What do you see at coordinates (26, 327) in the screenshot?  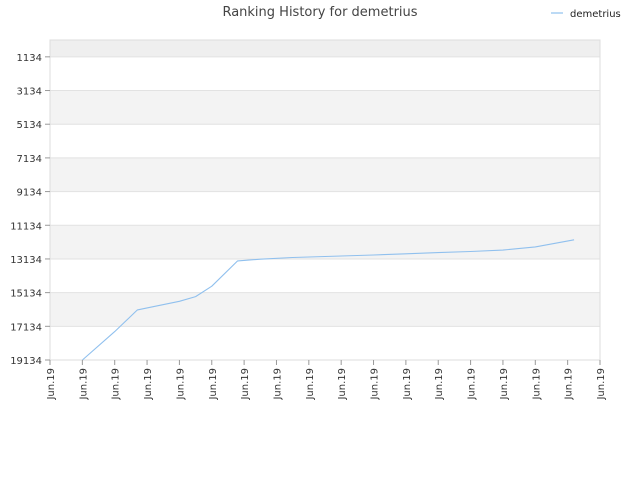 I see `y-tick-label: 17134` at bounding box center [26, 327].